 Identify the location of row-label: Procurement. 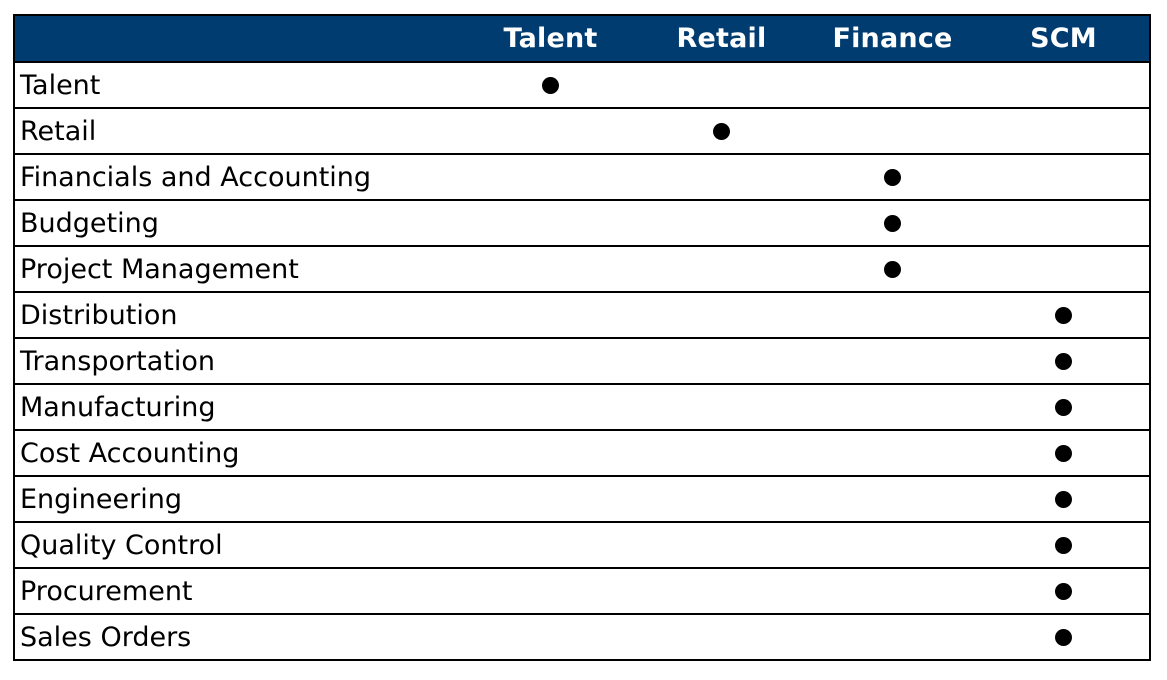
(106, 591).